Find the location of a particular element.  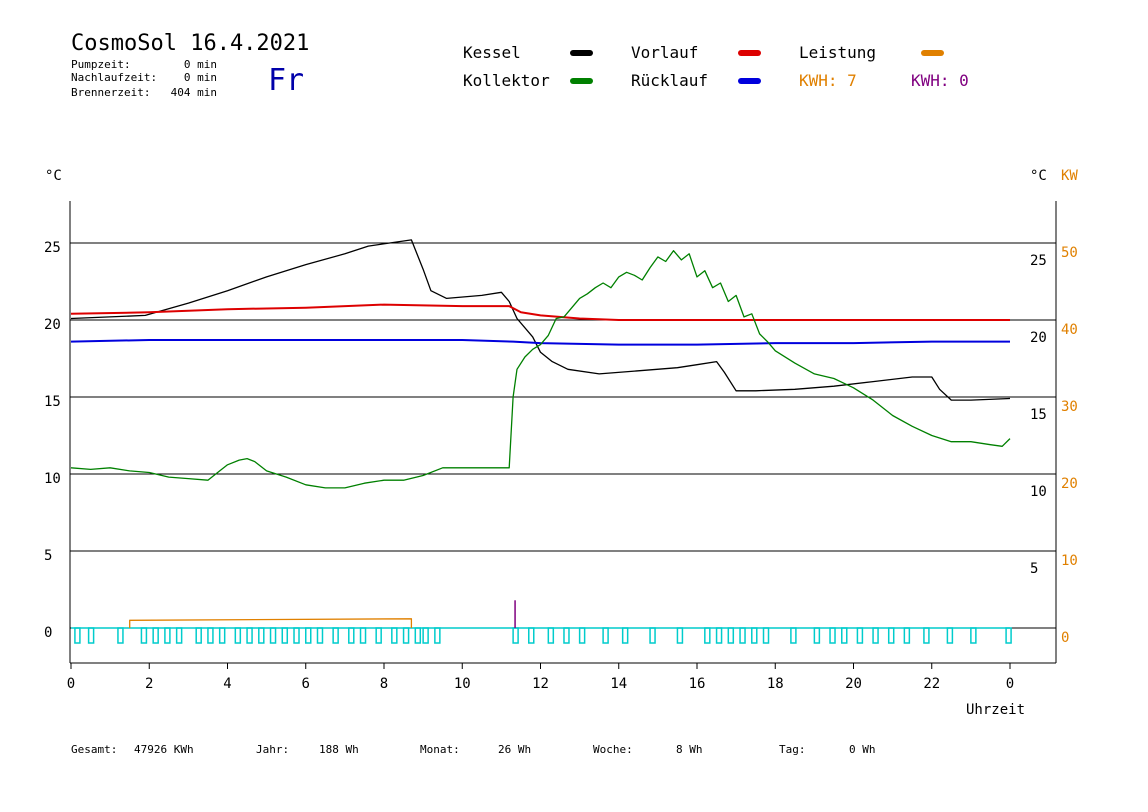

legend-ruecklauf: Rücklauf is located at coordinates (669, 80).